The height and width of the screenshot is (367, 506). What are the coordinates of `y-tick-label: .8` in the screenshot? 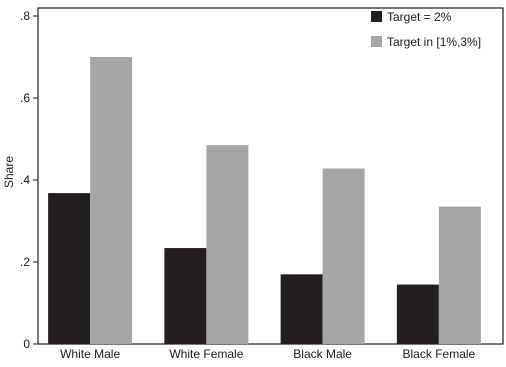 It's located at (25, 16).